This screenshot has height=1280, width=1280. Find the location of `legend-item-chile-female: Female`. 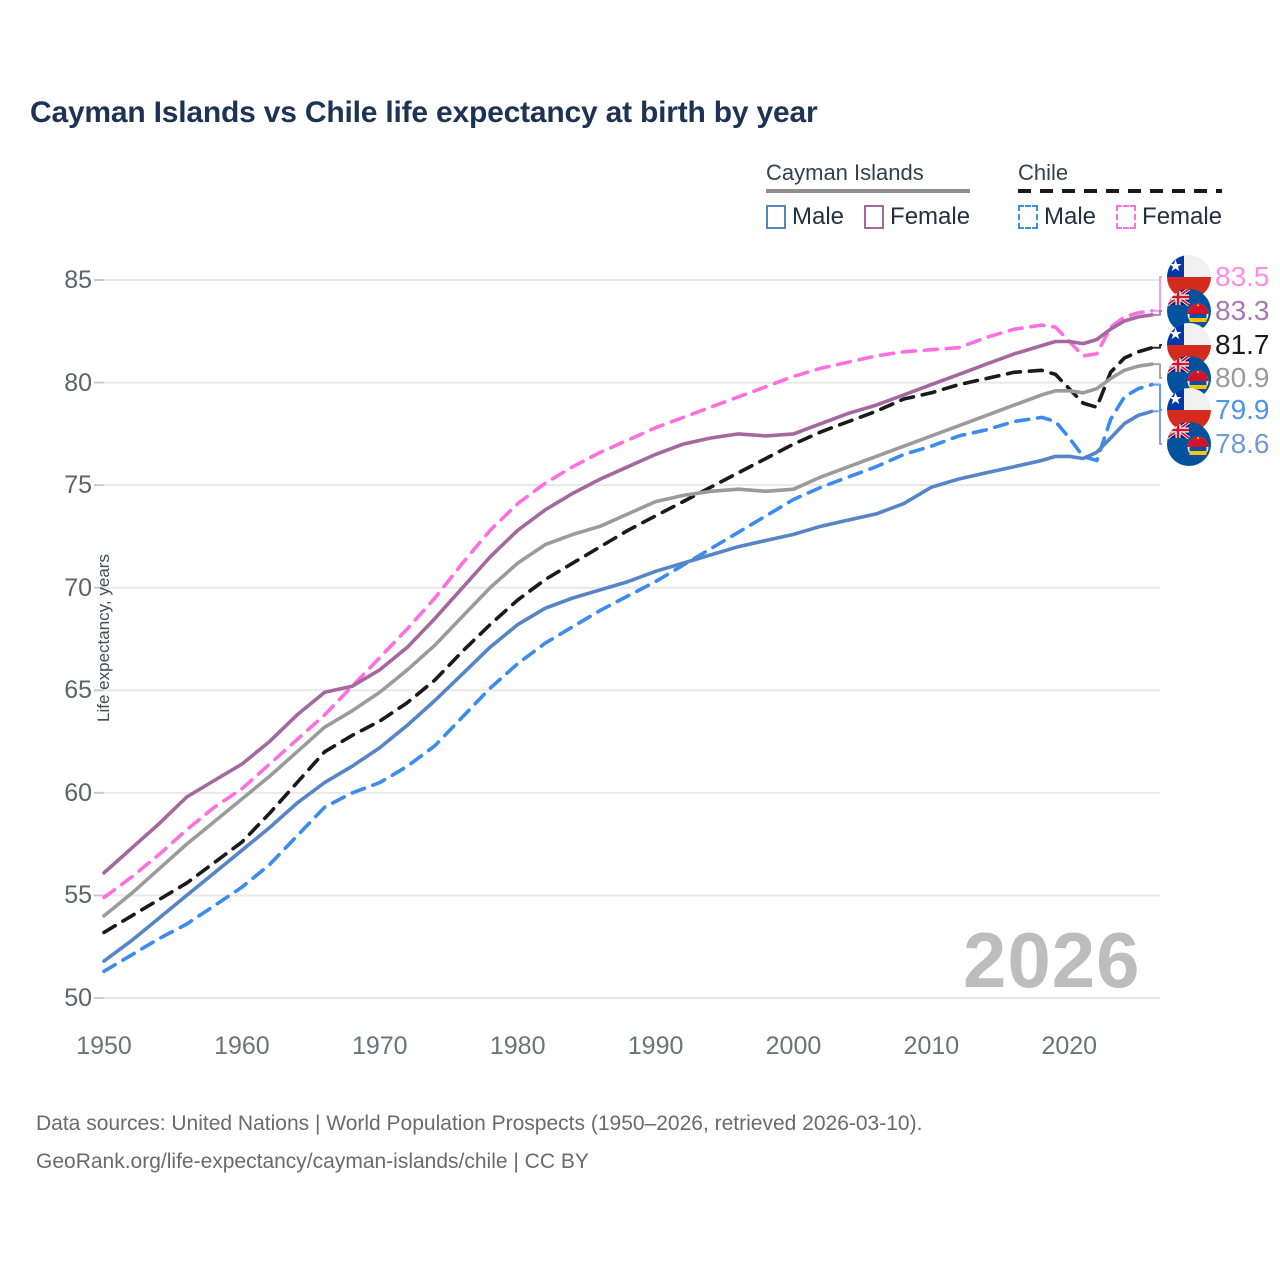

legend-item-chile-female: Female is located at coordinates (1169, 217).